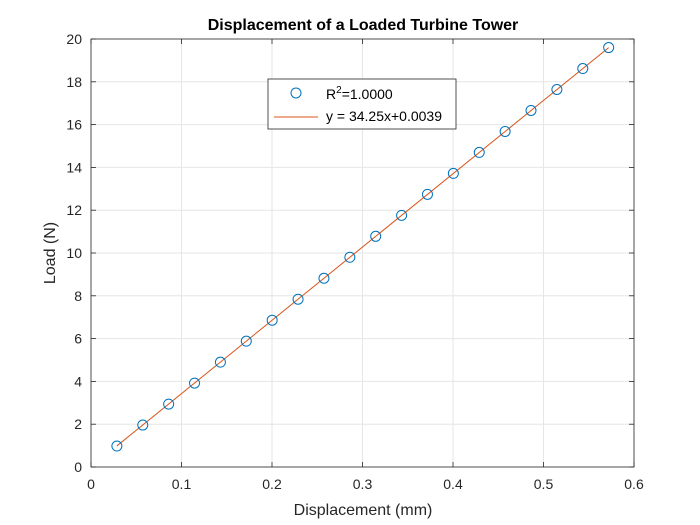 The width and height of the screenshot is (700, 525). Describe the element at coordinates (363, 510) in the screenshot. I see `x-axis-label: Displacement (mm)` at that location.